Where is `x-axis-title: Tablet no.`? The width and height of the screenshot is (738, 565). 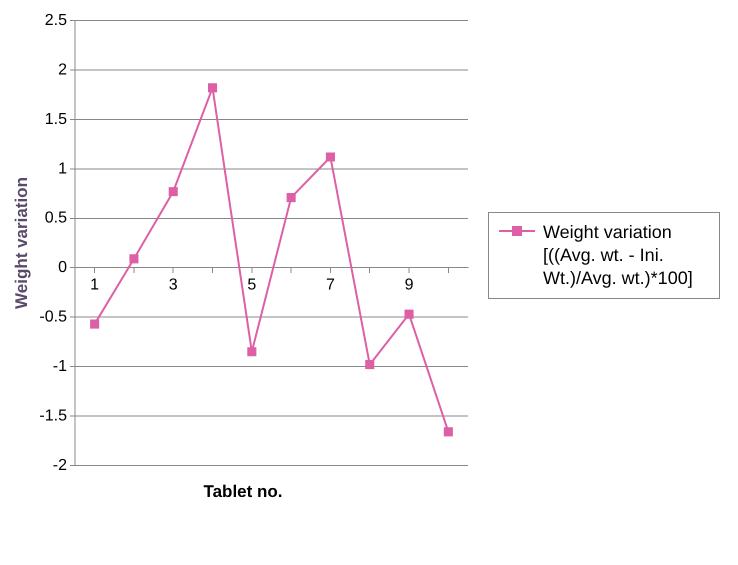 x-axis-title: Tablet no. is located at coordinates (242, 492).